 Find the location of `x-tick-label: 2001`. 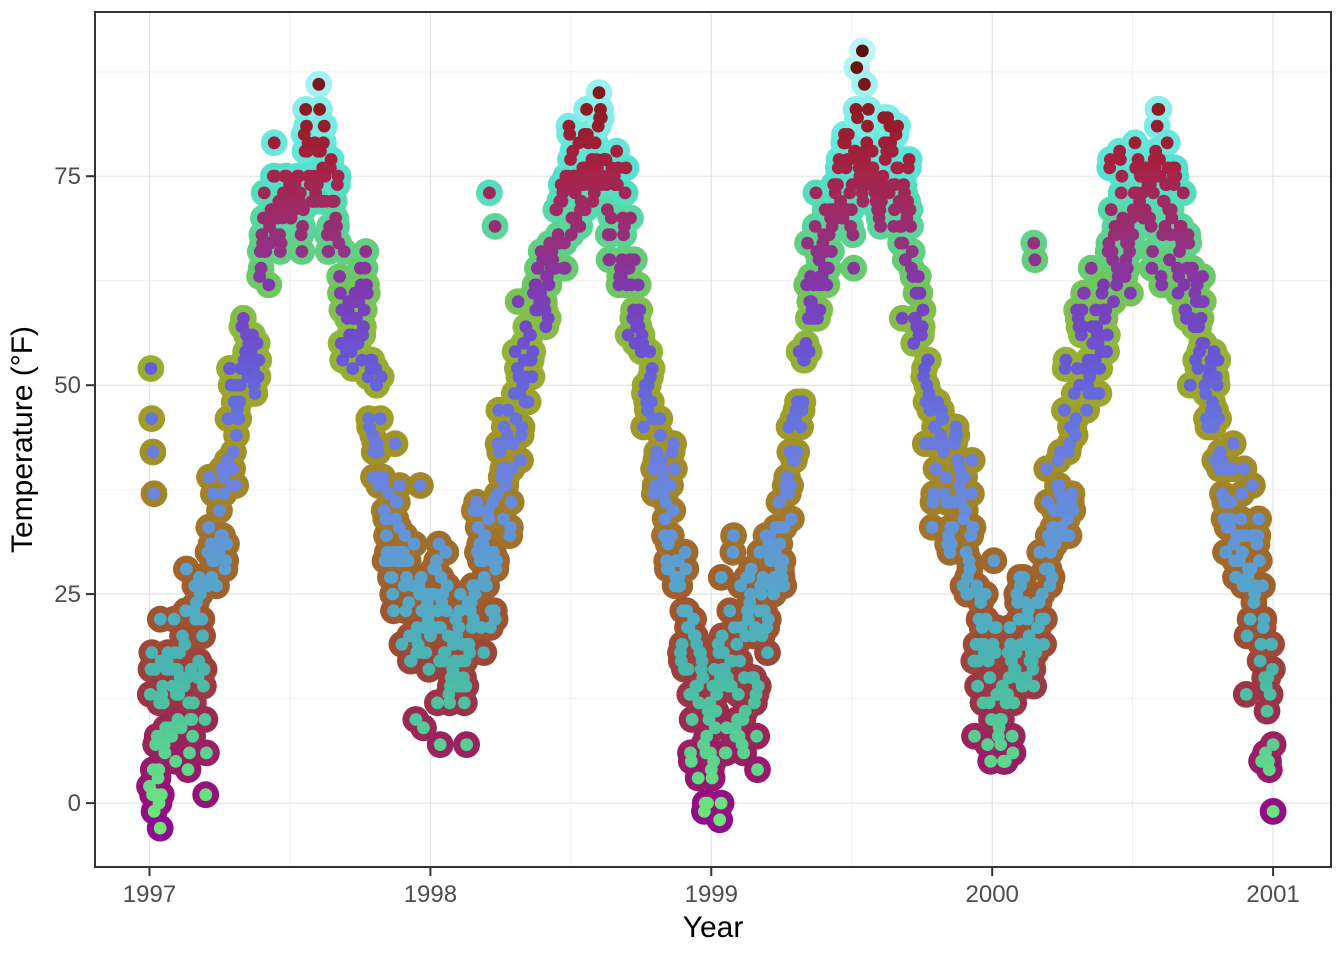

x-tick-label: 2001 is located at coordinates (1272, 894).